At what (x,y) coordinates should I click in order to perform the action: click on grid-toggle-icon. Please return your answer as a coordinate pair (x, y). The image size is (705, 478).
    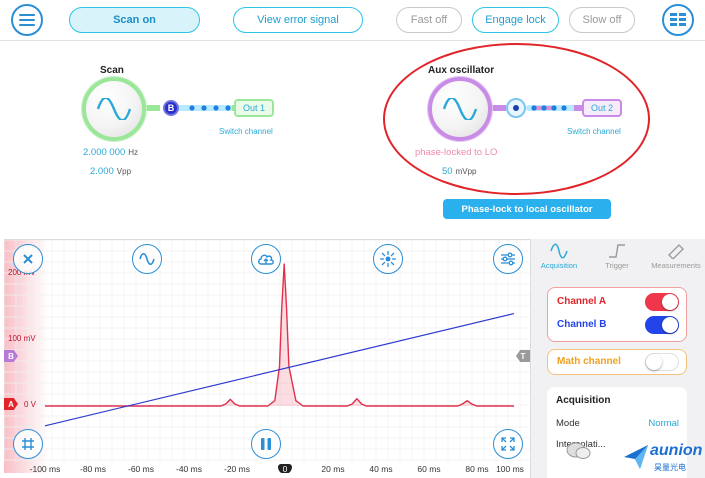
    Looking at the image, I should click on (28, 444).